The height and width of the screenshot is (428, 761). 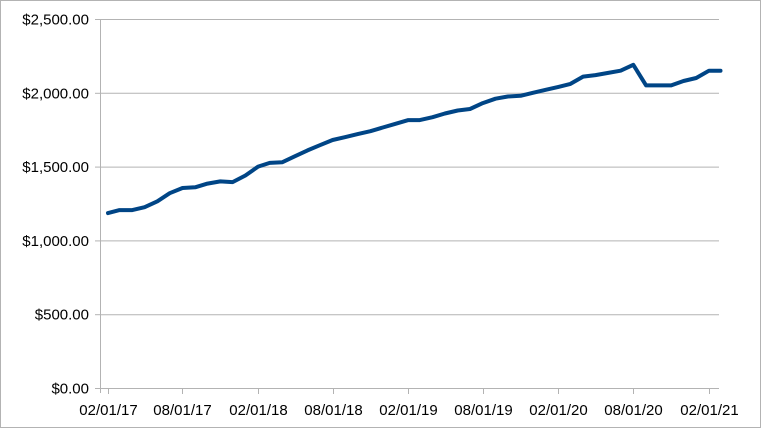 What do you see at coordinates (333, 410) in the screenshot?
I see `x-tick-label: 08/01/18` at bounding box center [333, 410].